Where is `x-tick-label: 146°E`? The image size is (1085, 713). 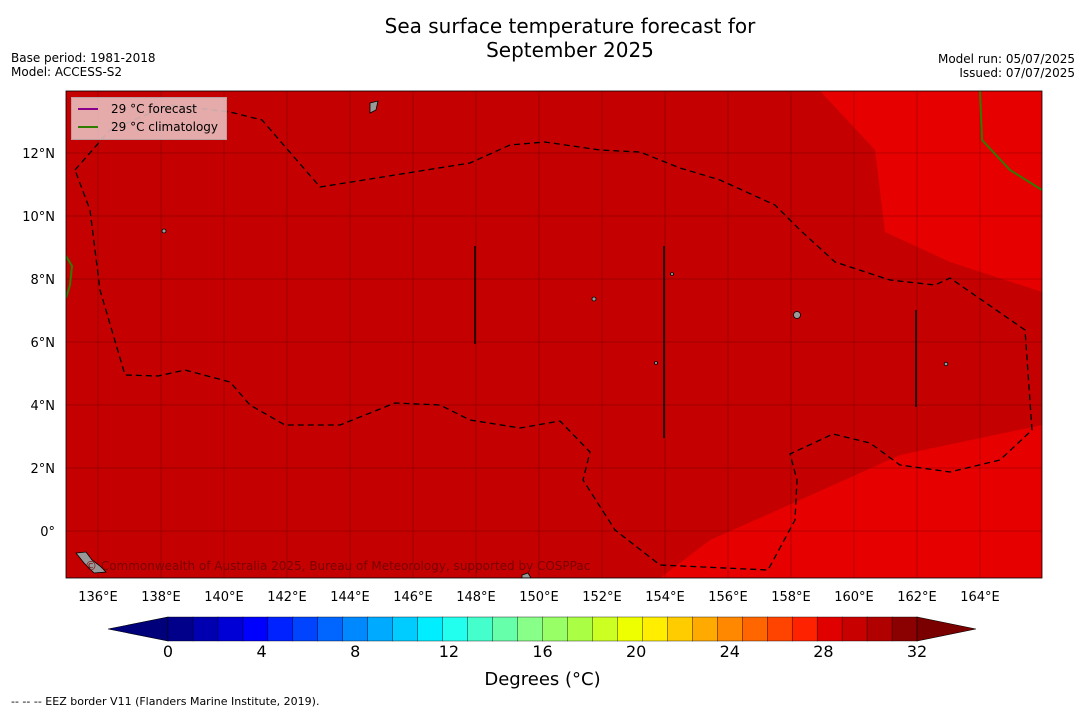
x-tick-label: 146°E is located at coordinates (413, 597).